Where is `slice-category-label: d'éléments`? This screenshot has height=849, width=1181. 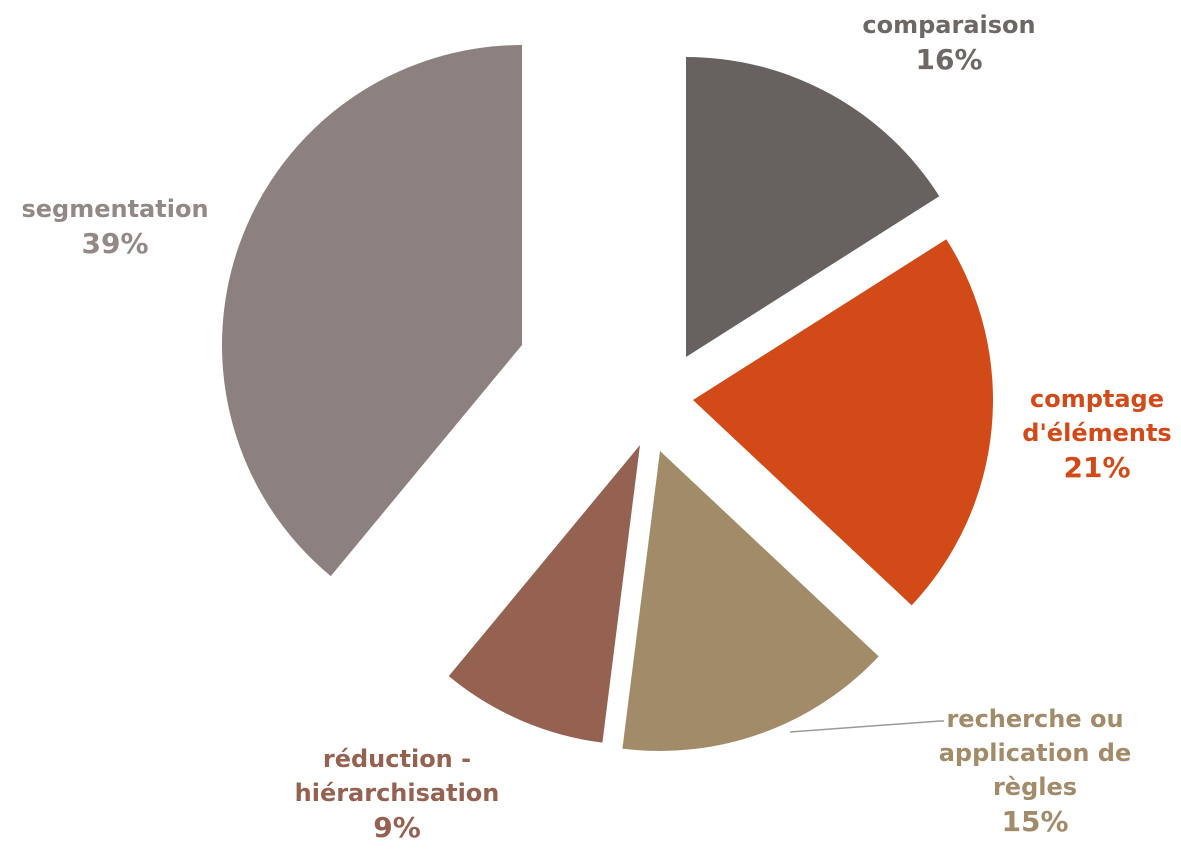
slice-category-label: d'éléments is located at coordinates (1096, 433).